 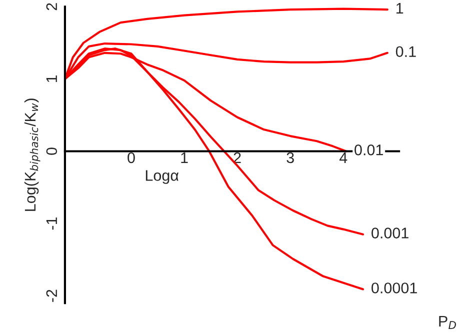 I want to click on series-label: 0.001, so click(x=390, y=233).